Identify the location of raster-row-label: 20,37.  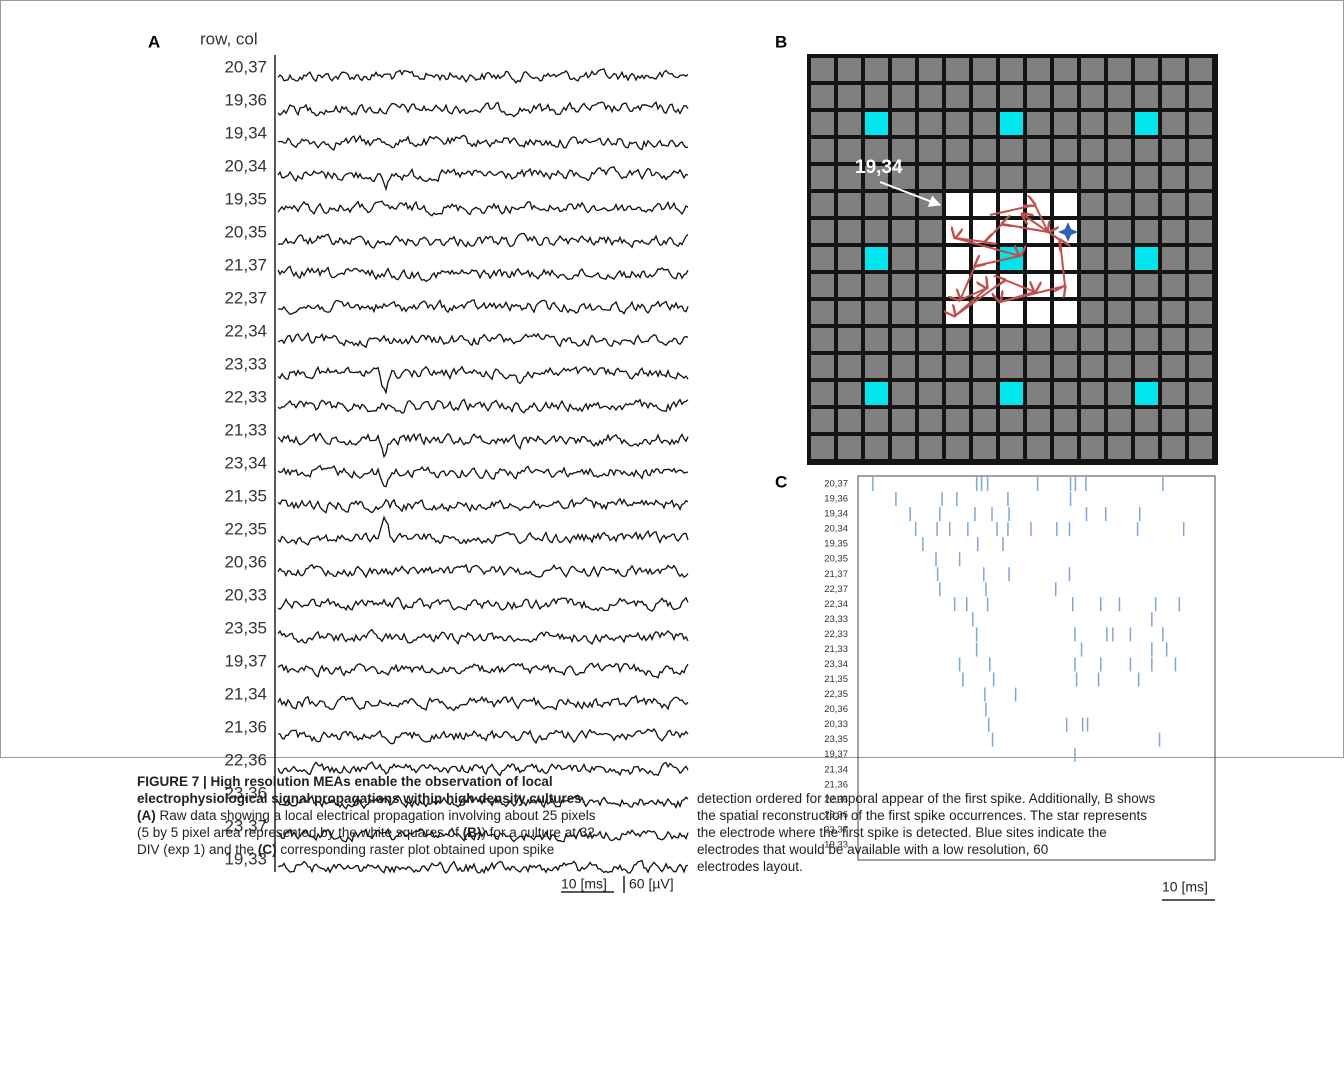
(836, 484).